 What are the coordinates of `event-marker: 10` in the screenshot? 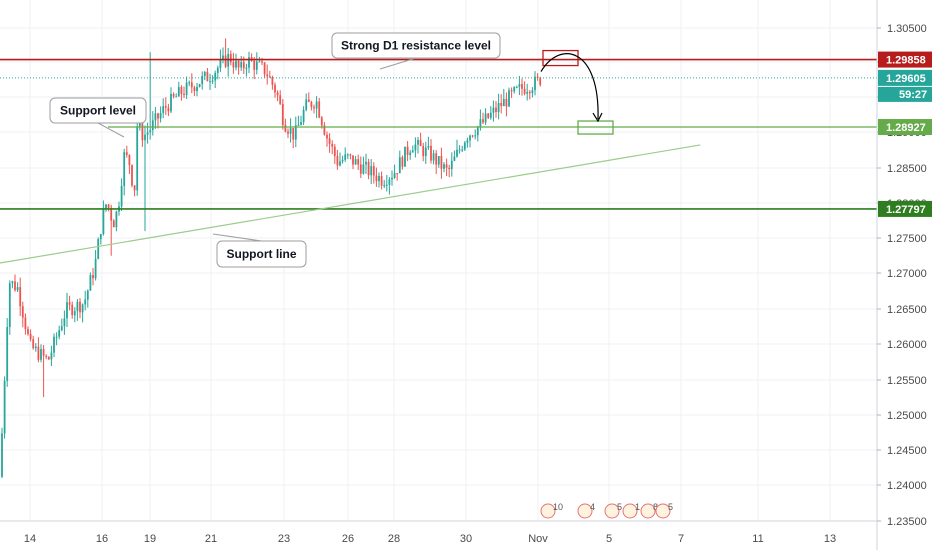 It's located at (551, 510).